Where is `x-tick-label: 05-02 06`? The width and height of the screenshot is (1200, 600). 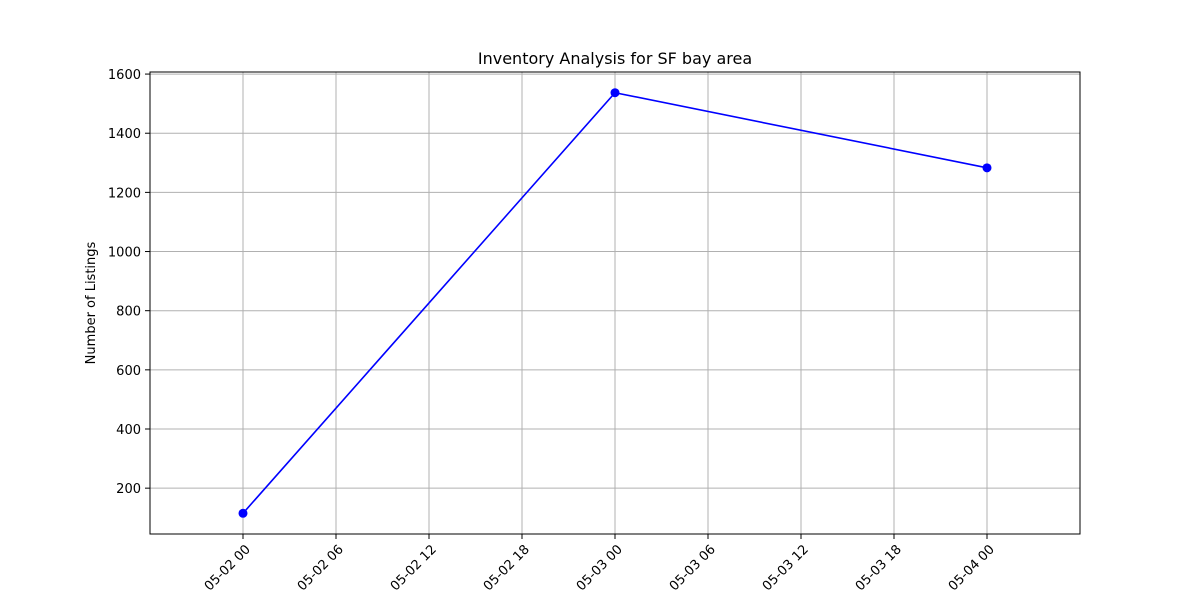 x-tick-label: 05-02 06 is located at coordinates (321, 568).